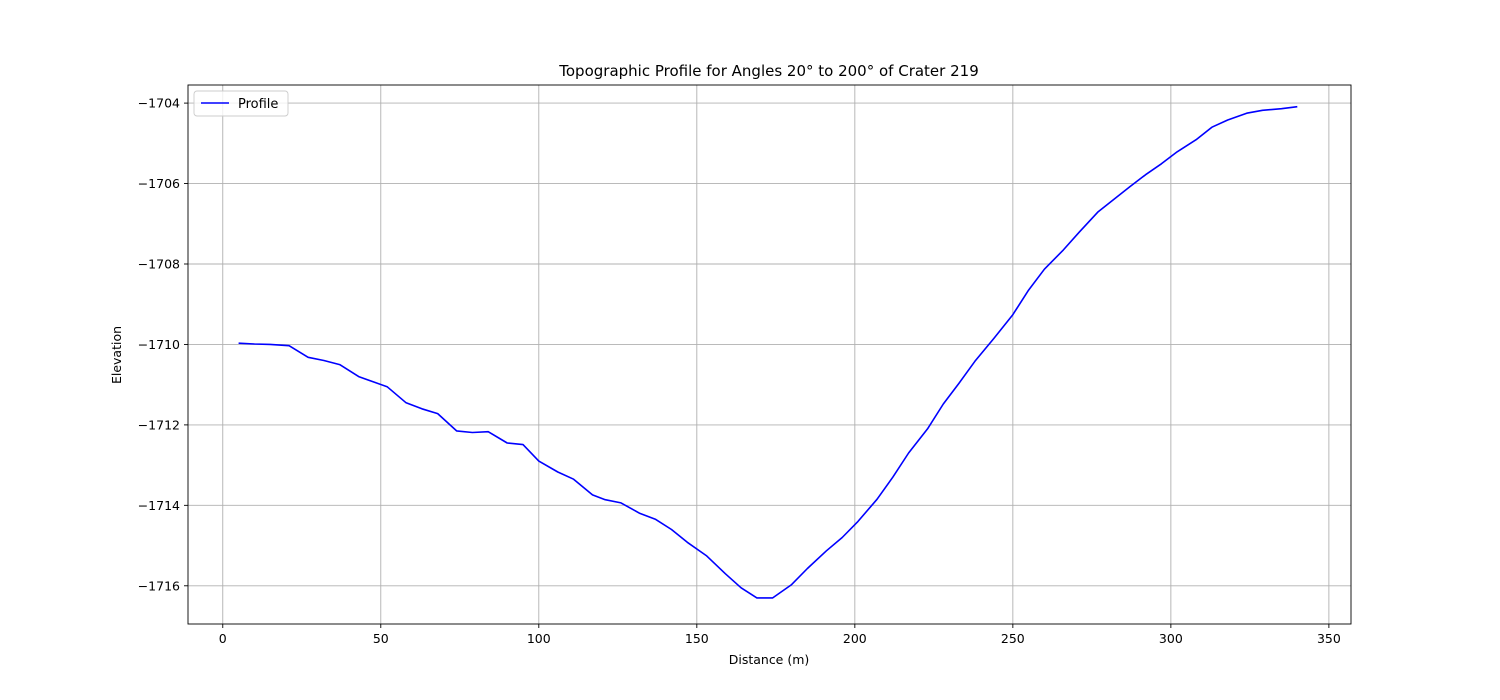  Describe the element at coordinates (1013, 638) in the screenshot. I see `x-tick-label: 250` at that location.